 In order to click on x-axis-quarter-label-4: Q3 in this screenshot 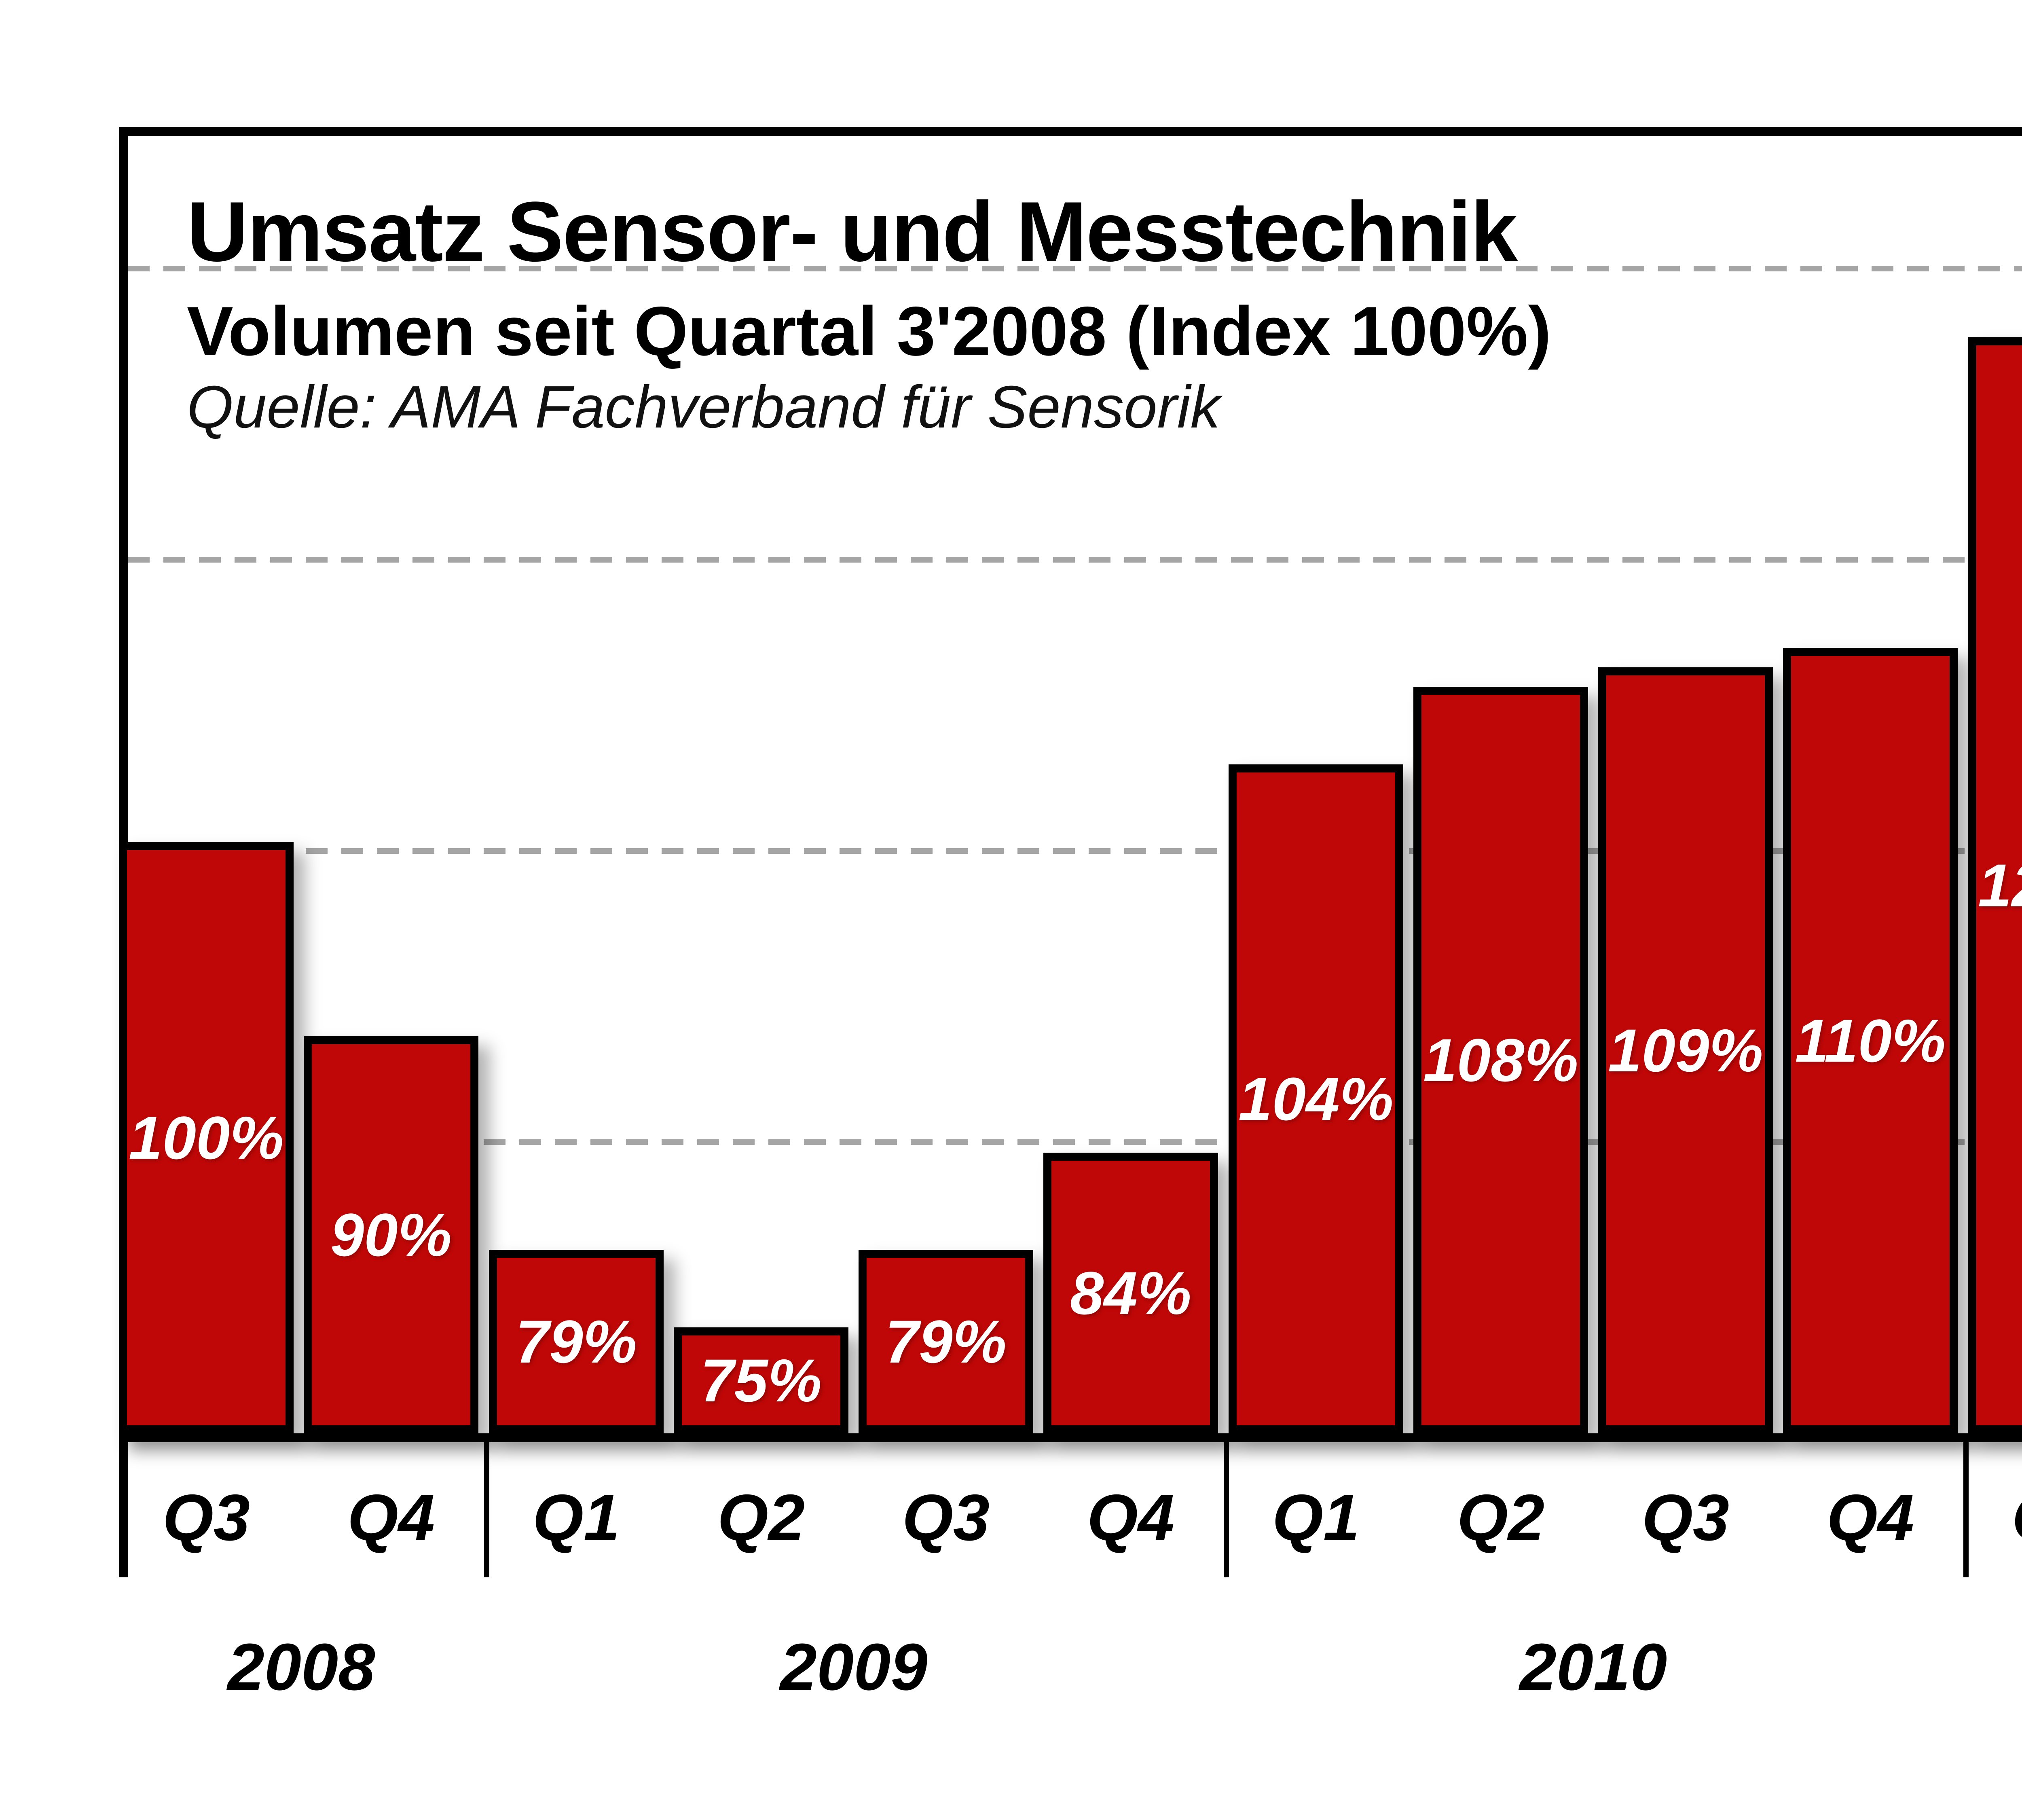, I will do `click(946, 1517)`.